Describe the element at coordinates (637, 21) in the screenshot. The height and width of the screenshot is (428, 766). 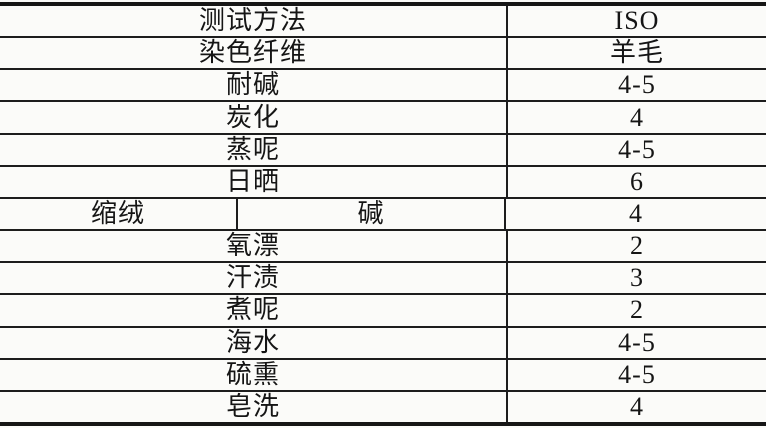
I see `value-cell: ISO` at that location.